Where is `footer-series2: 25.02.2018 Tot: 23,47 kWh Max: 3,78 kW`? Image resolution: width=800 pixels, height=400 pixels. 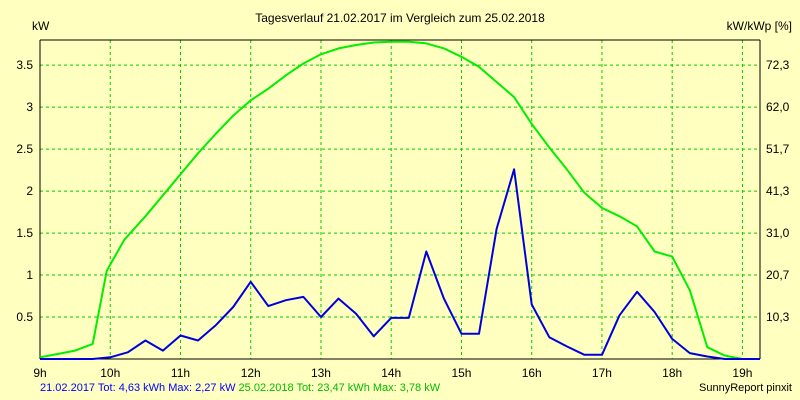
footer-series2: 25.02.2018 Tot: 23,47 kWh Max: 3,78 kW is located at coordinates (339, 388).